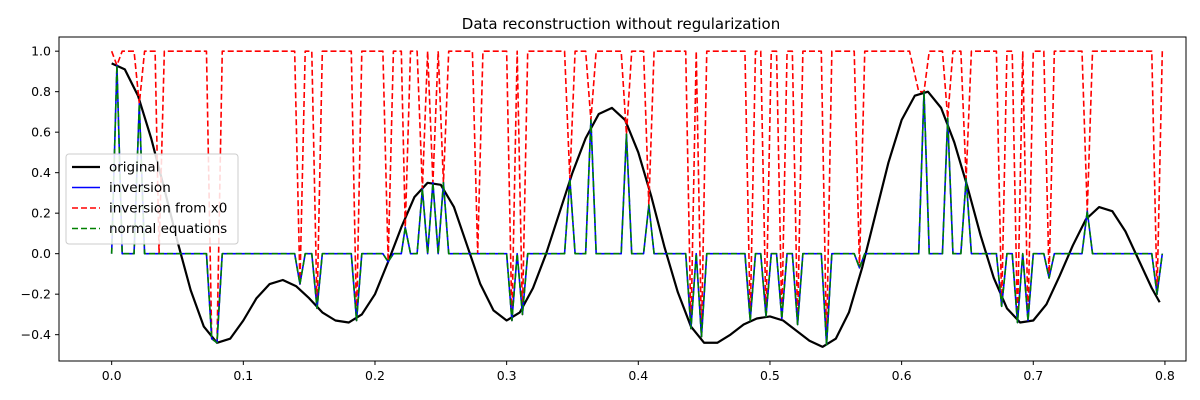  Describe the element at coordinates (140, 188) in the screenshot. I see `legend-label: inversion` at that location.